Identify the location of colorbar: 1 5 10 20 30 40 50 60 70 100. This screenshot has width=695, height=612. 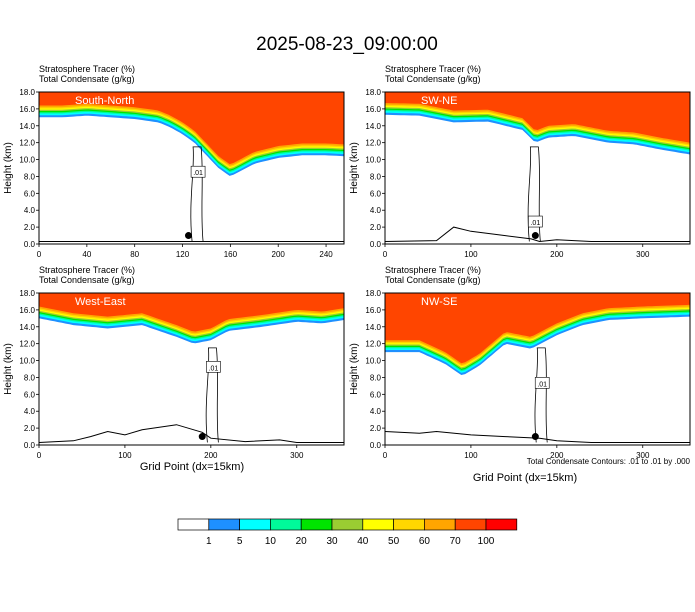
(347, 532).